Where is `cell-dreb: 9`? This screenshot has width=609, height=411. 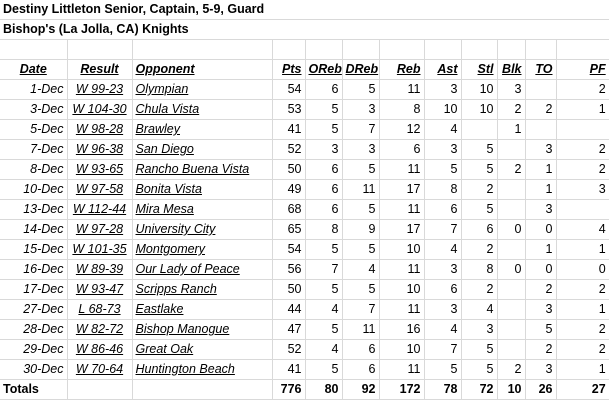
cell-dreb: 9 is located at coordinates (361, 229).